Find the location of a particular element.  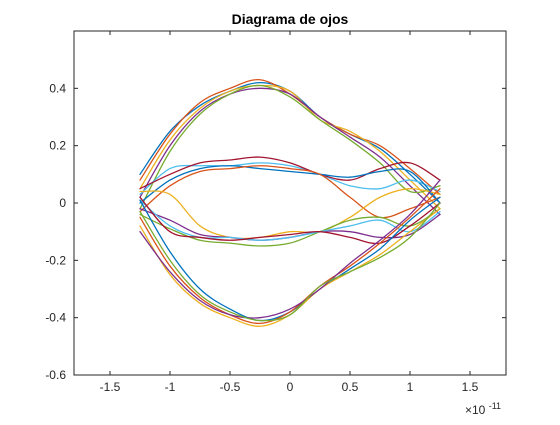

x-axis-multiplier: ×10 -11 is located at coordinates (483, 409).